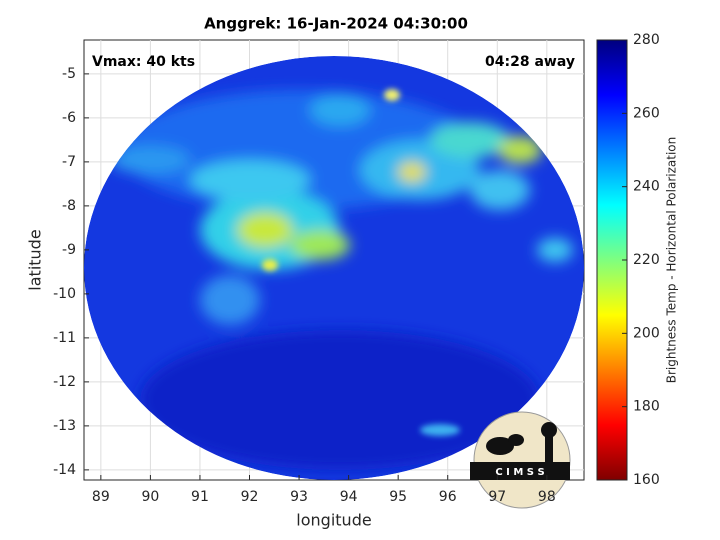 Image resolution: width=720 pixels, height=540 pixels. What do you see at coordinates (101, 497) in the screenshot?
I see `x-tick-label: 89` at bounding box center [101, 497].